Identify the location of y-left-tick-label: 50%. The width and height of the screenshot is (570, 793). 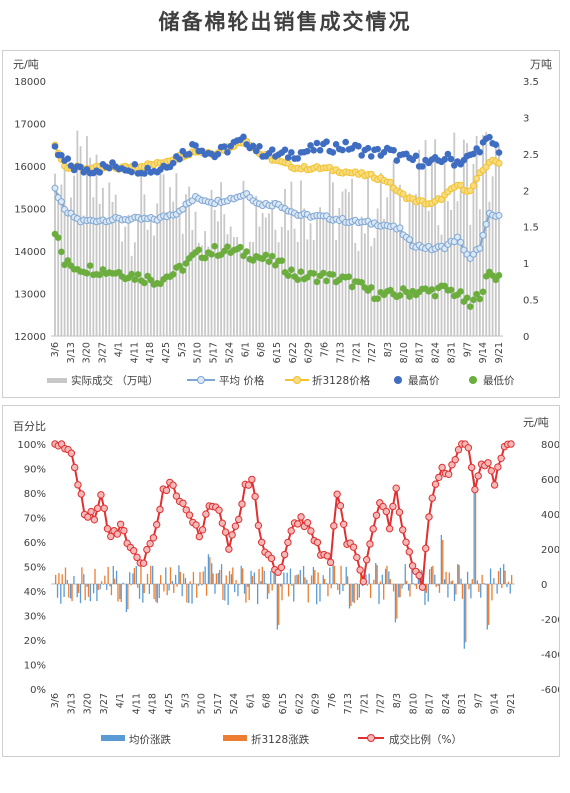
(35, 568).